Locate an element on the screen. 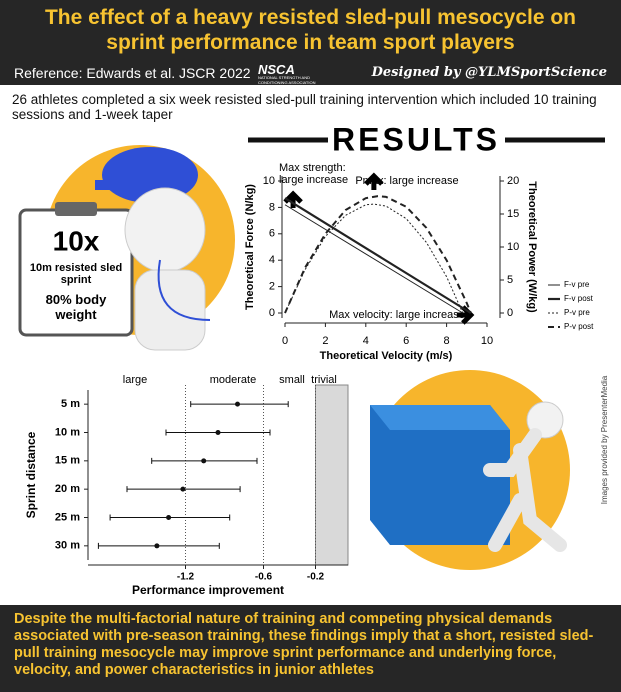 Image resolution: width=621 pixels, height=692 pixels. x-tick-label: 2 is located at coordinates (325, 341).